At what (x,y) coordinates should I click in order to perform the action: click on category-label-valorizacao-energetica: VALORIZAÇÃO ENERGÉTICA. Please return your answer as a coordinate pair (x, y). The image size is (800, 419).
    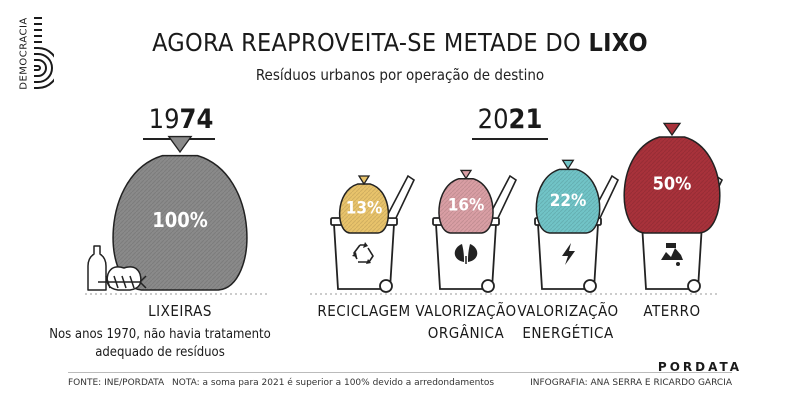
    Looking at the image, I should click on (568, 322).